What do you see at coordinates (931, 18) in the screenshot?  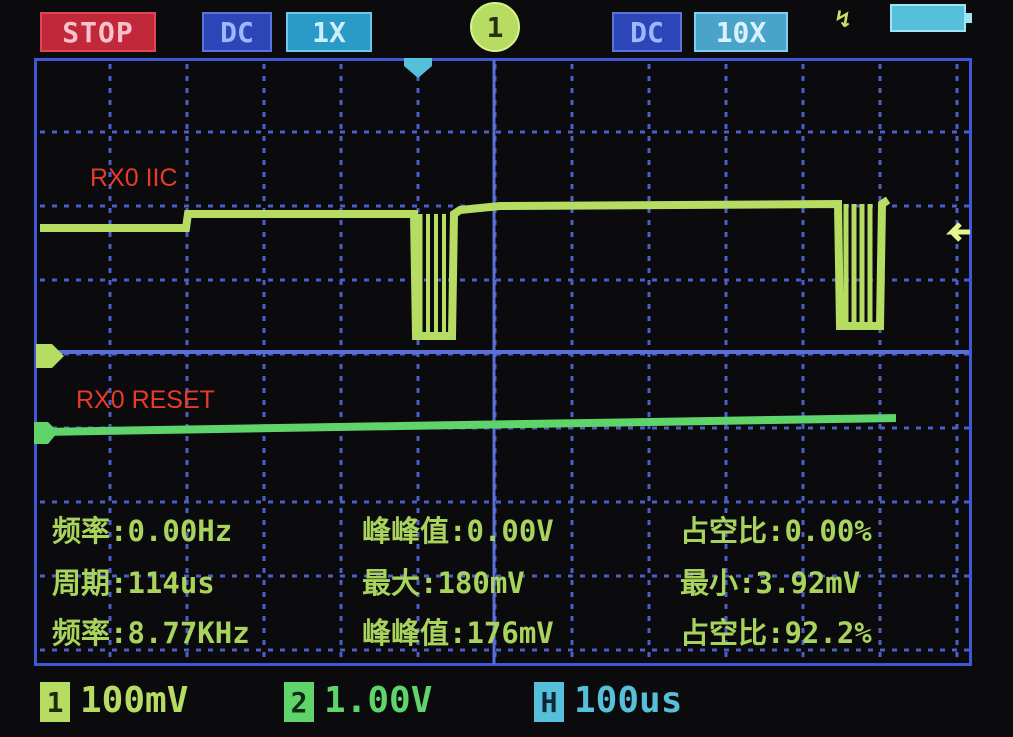 I see `battery-icon` at bounding box center [931, 18].